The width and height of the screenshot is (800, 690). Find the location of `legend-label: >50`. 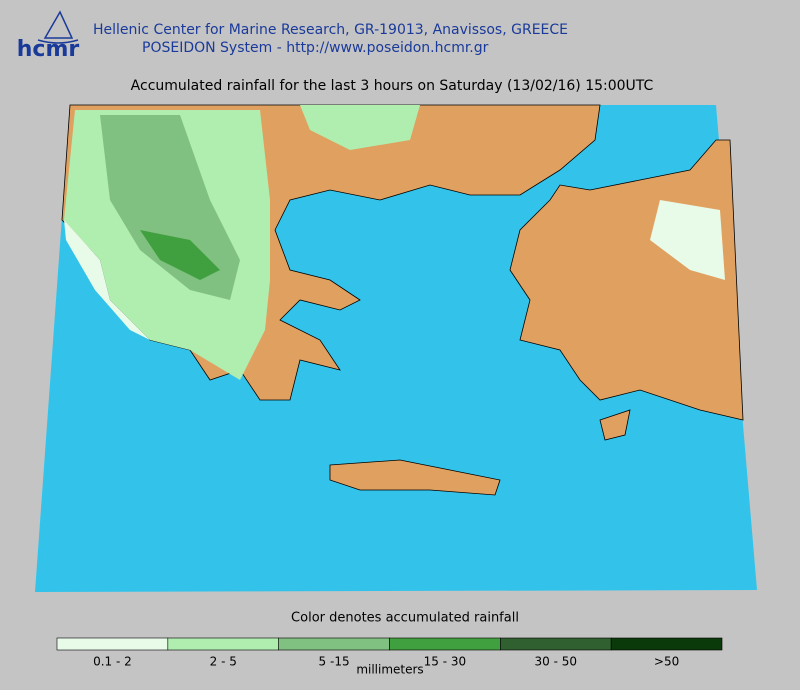

legend-label: >50 is located at coordinates (666, 662).